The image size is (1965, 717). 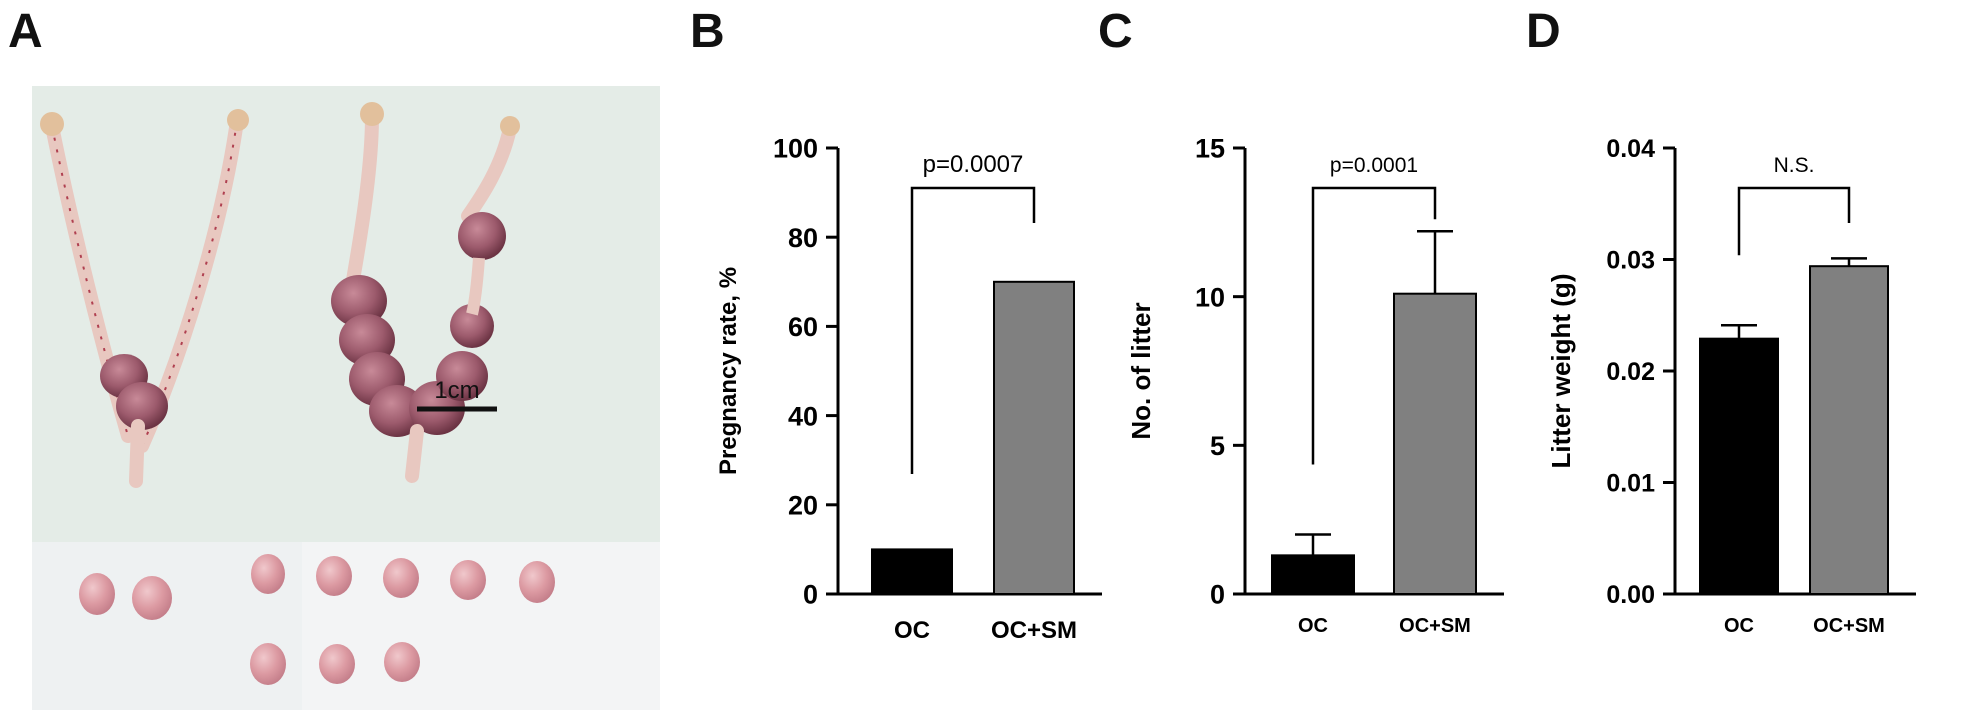 I want to click on panel-letter-b: B, so click(x=707, y=31).